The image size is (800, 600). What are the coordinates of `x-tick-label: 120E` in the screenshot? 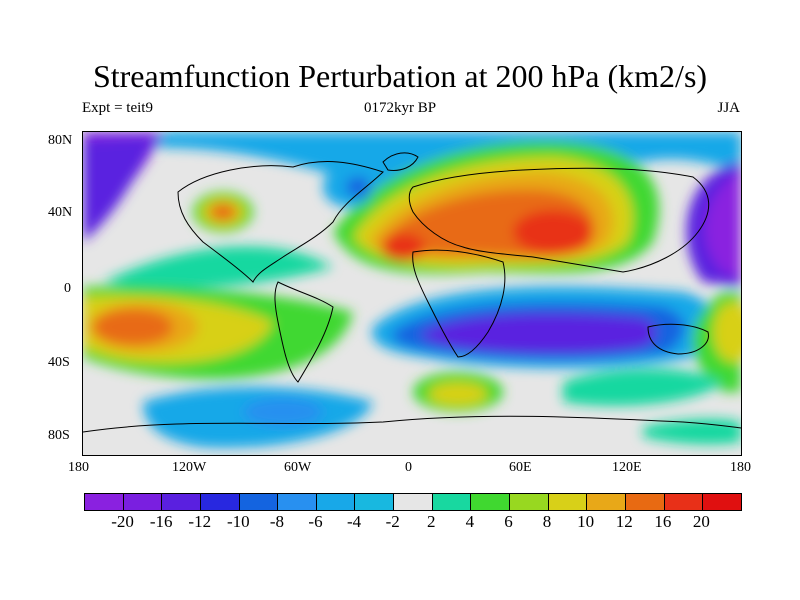 It's located at (627, 467).